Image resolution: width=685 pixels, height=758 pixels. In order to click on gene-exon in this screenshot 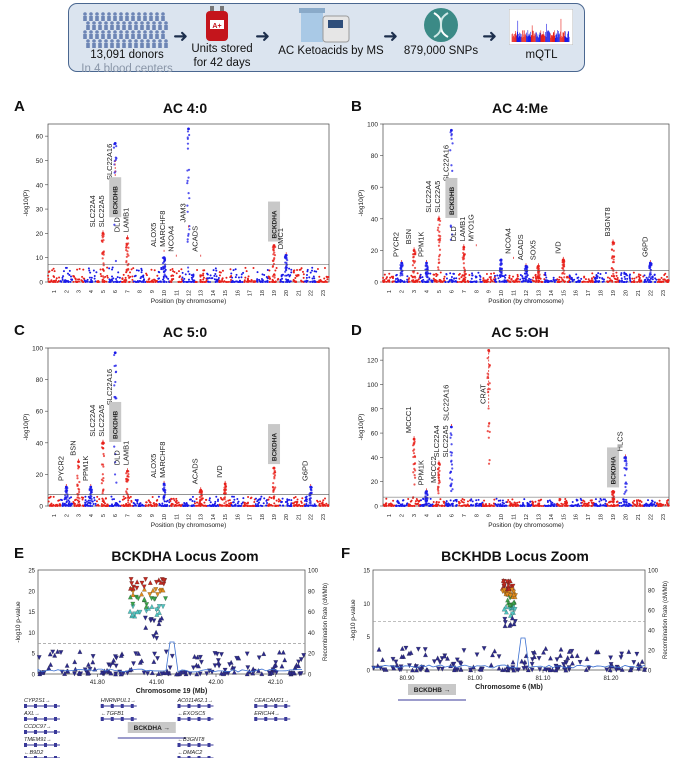, I will do `click(179, 745)`.